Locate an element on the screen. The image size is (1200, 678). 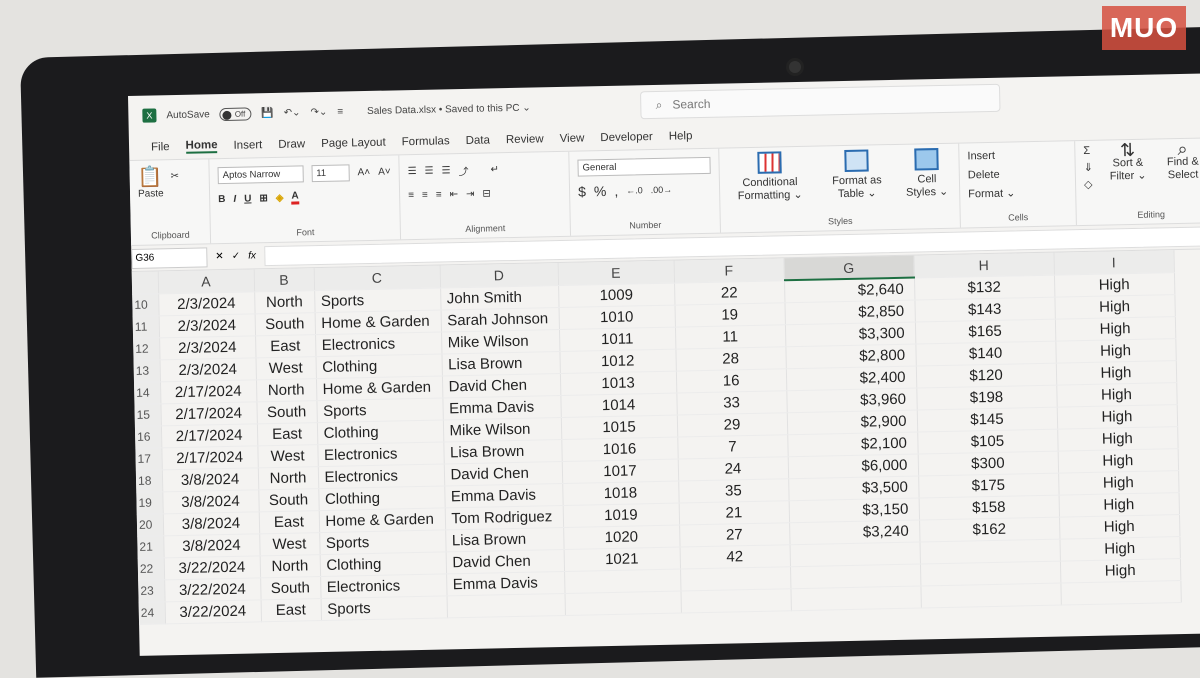
enter-icon: ✓ is located at coordinates (236, 256).